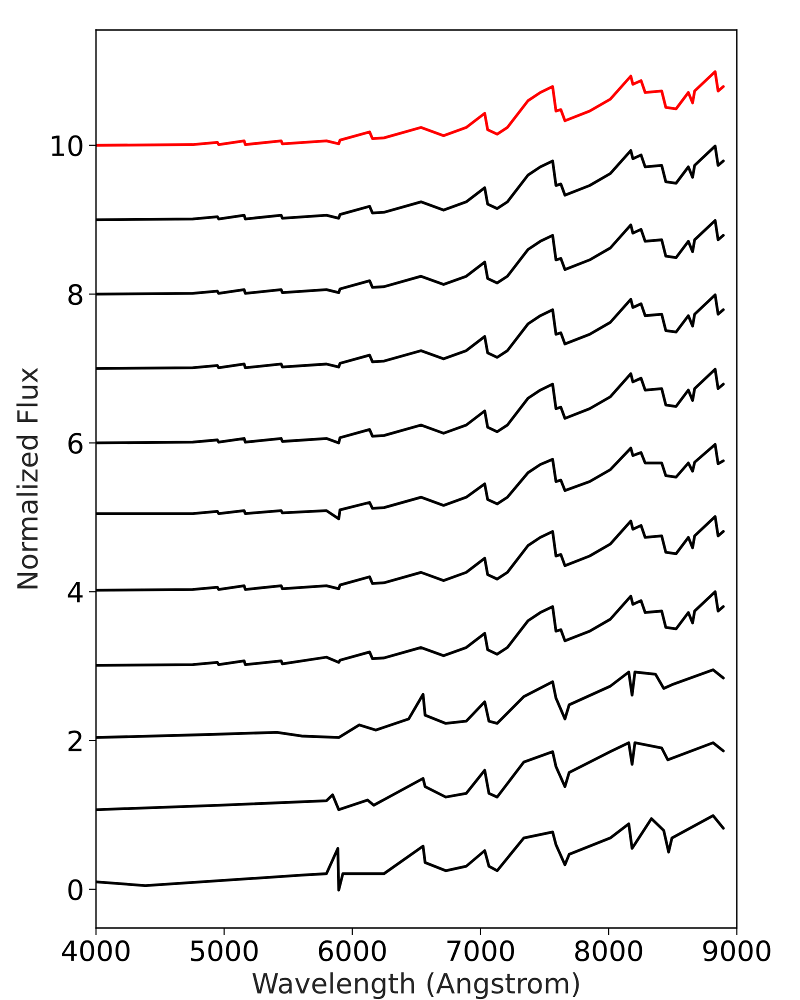  What do you see at coordinates (480, 951) in the screenshot?
I see `x-tick-label: 7000` at bounding box center [480, 951].